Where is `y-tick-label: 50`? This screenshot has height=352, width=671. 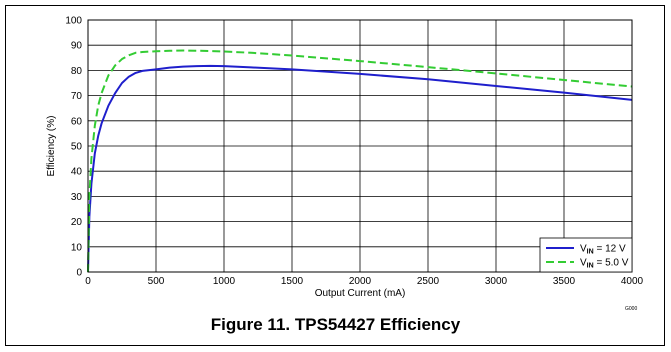 y-tick-label: 50 is located at coordinates (77, 147).